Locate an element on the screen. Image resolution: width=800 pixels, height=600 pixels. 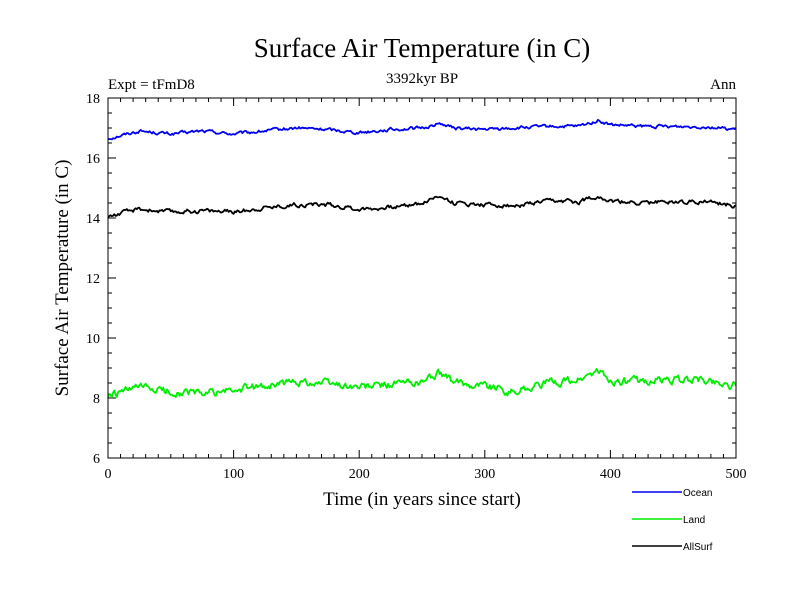
chart-subtitle: 3392kyr BP is located at coordinates (422, 79).